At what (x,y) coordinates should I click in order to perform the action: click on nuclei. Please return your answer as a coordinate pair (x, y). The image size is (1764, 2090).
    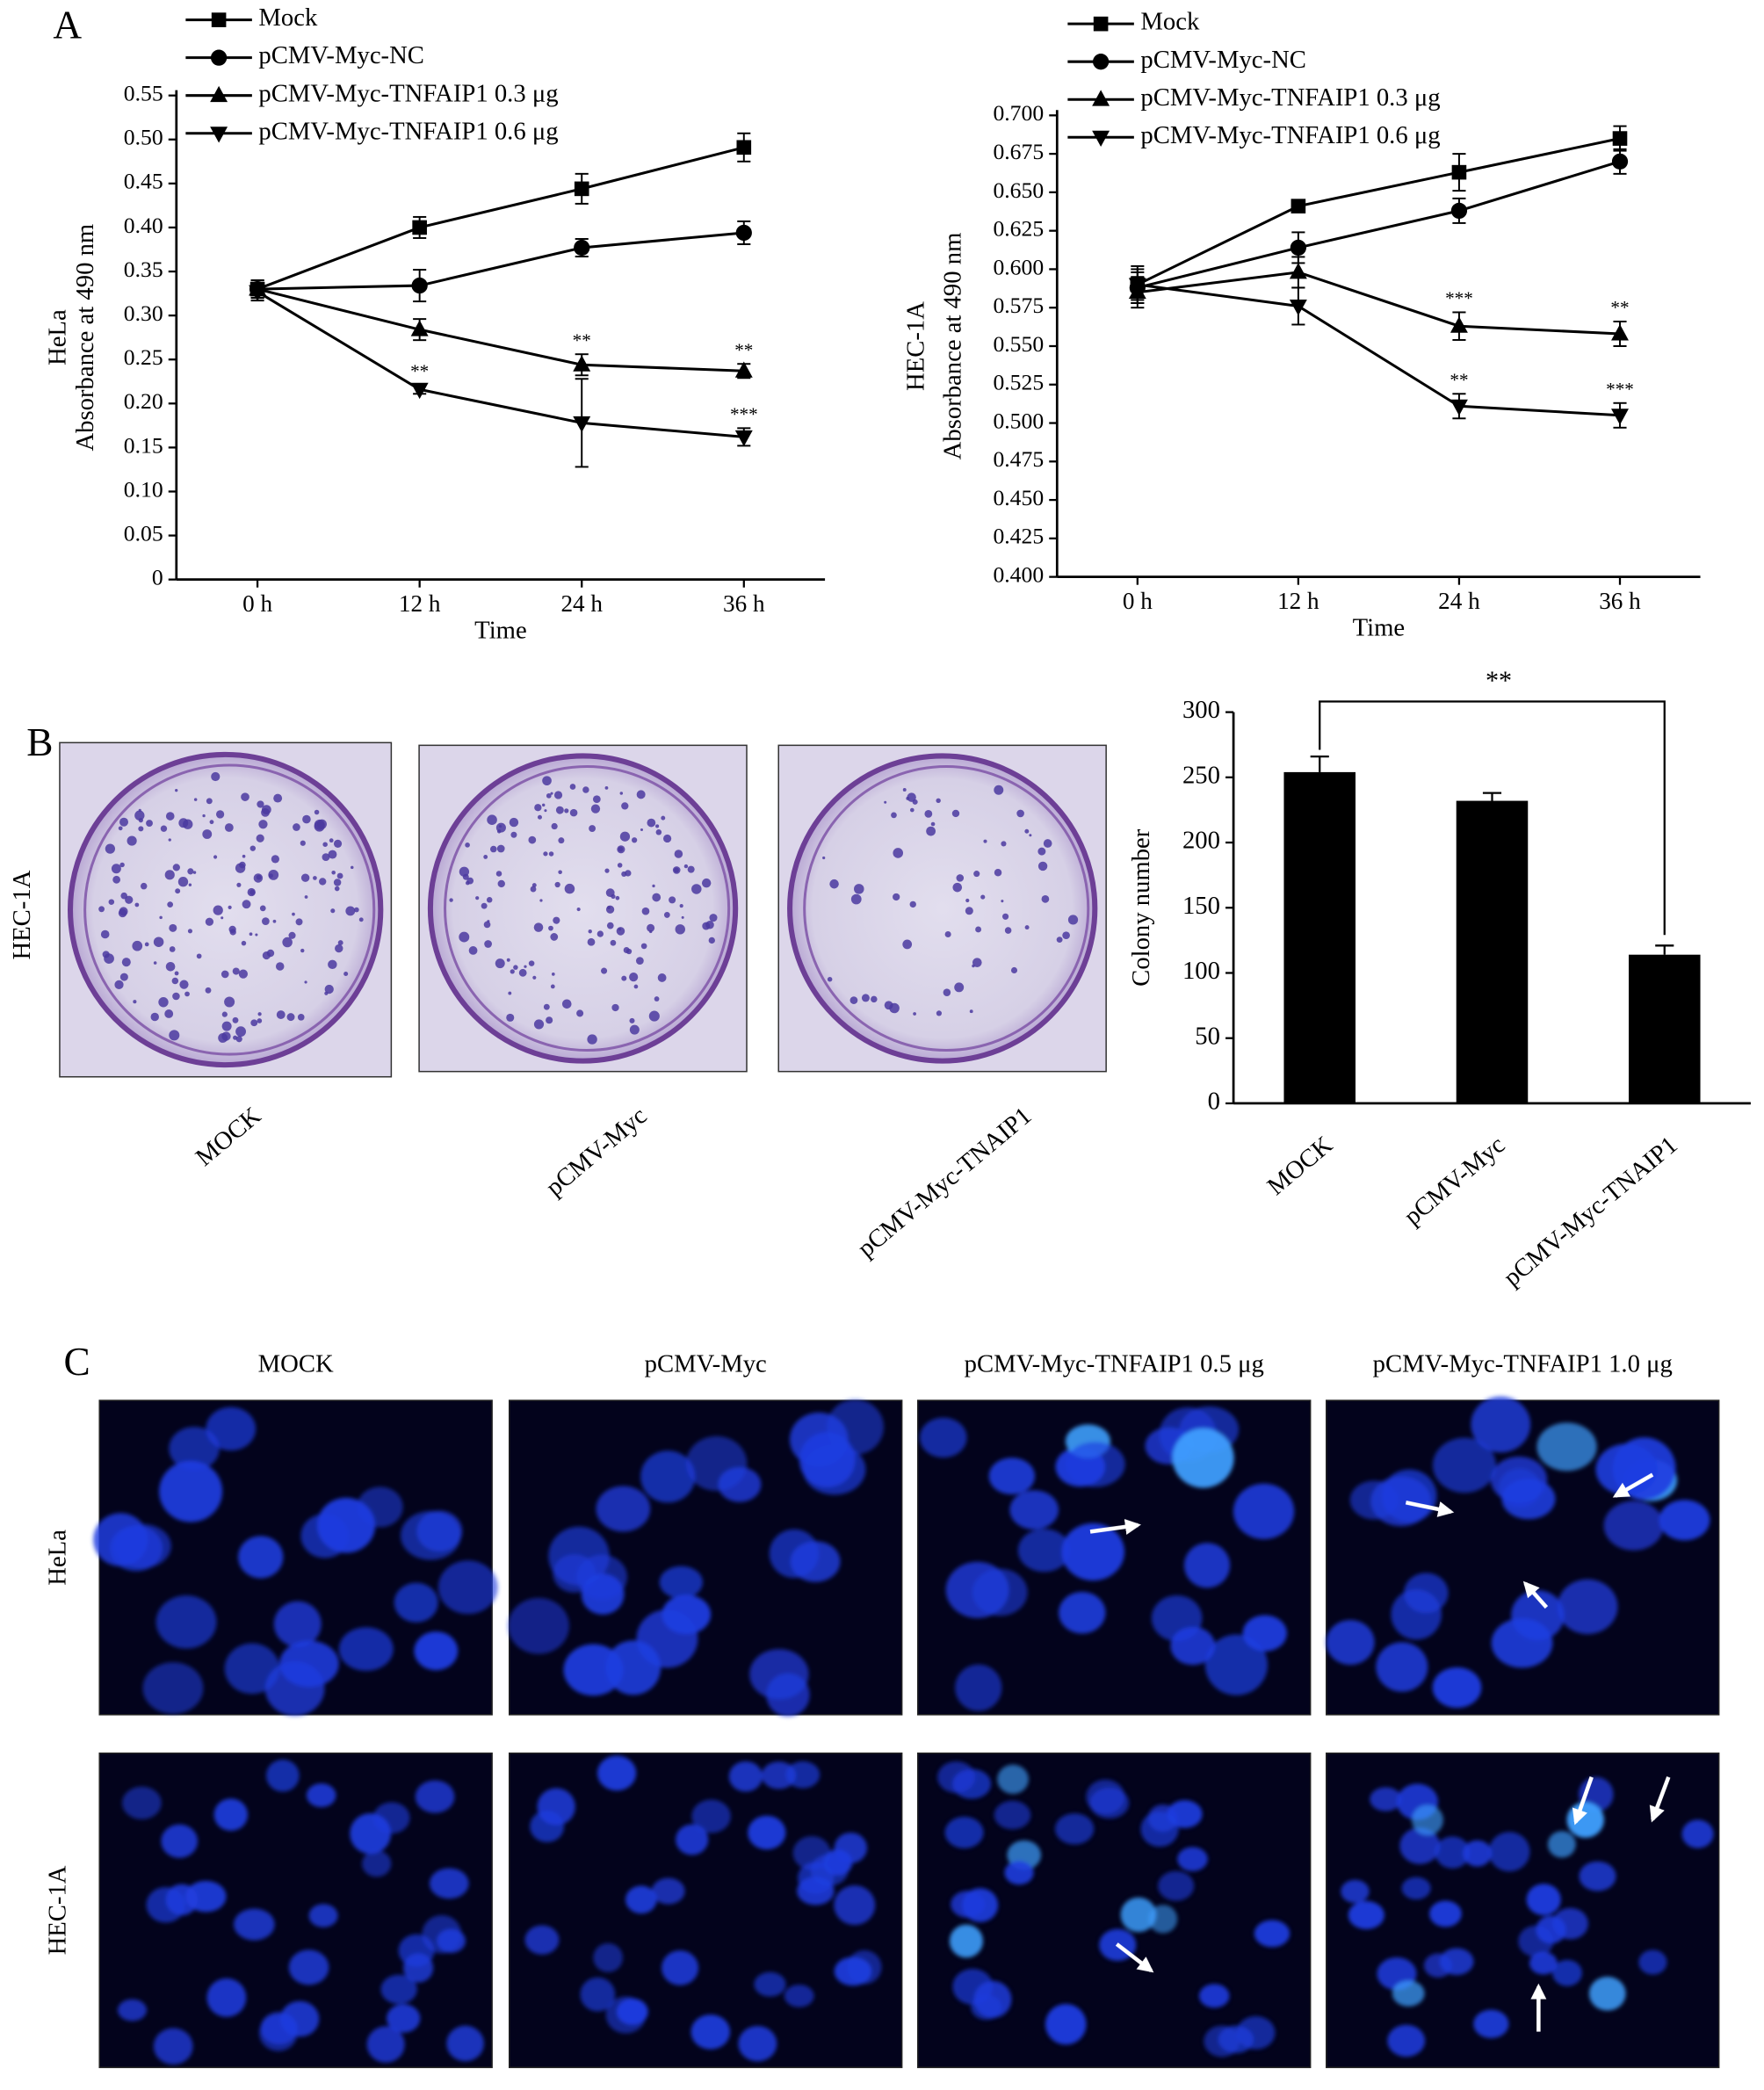
    Looking at the image, I should click on (1518, 1553).